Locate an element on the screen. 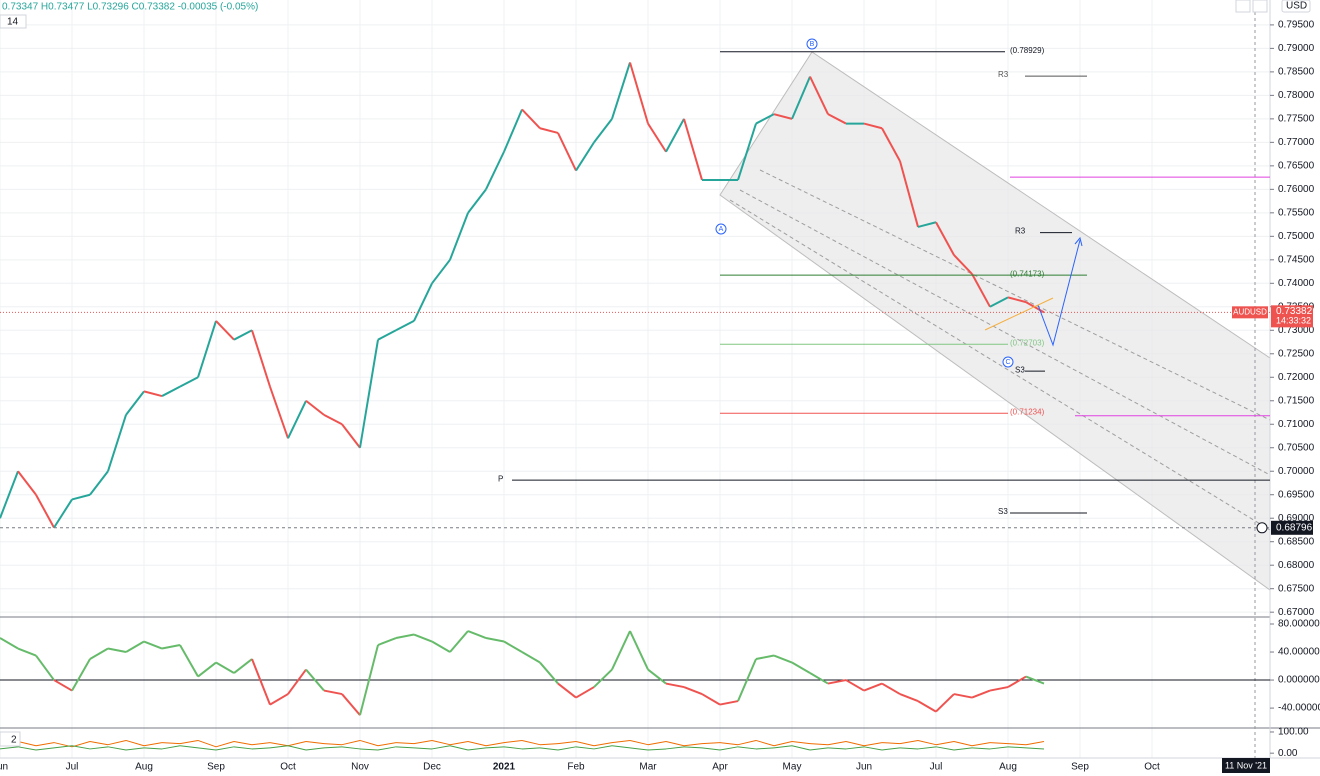 Image resolution: width=1320 pixels, height=776 pixels. level-label: (0.71234) is located at coordinates (1027, 411).